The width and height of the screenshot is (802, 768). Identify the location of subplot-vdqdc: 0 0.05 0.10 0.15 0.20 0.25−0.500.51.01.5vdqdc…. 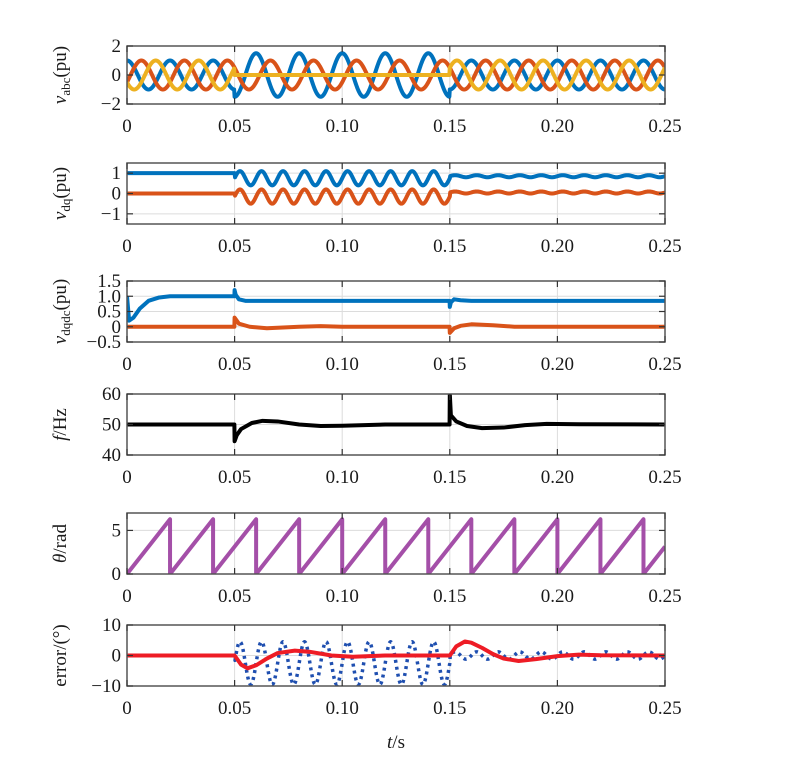
(366, 323).